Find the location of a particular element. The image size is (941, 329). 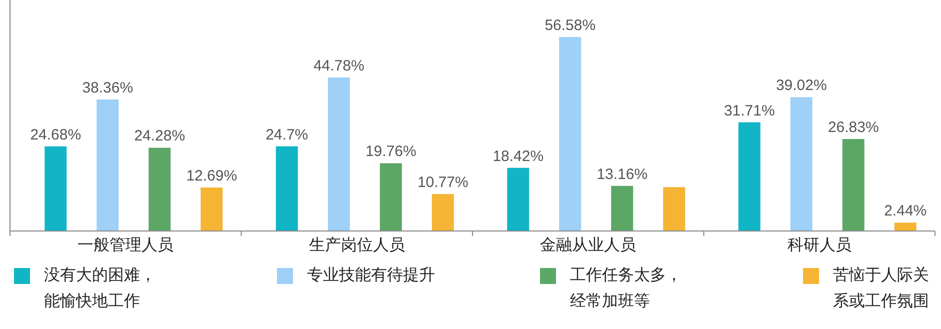

legend-label: 专业技能有待提升 is located at coordinates (371, 276).